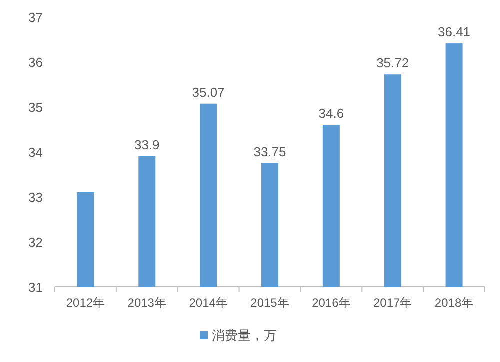  What do you see at coordinates (35, 107) in the screenshot?
I see `y-tick-label: 35` at bounding box center [35, 107].